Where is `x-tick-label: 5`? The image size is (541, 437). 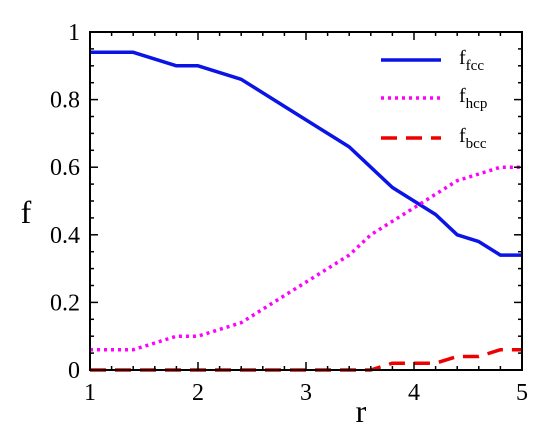 x-tick-label: 5 is located at coordinates (522, 393).